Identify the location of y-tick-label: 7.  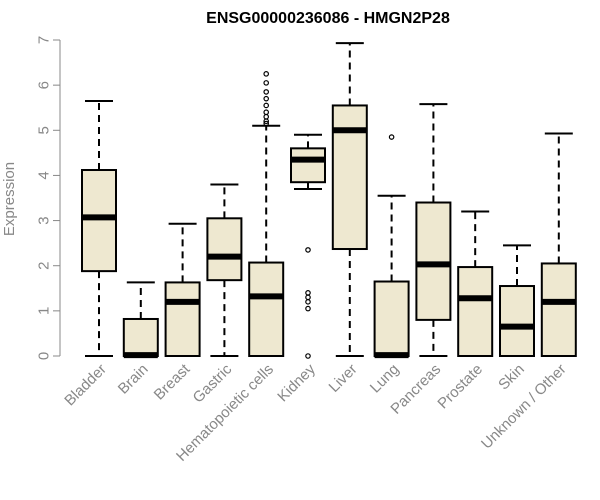
(44, 40).